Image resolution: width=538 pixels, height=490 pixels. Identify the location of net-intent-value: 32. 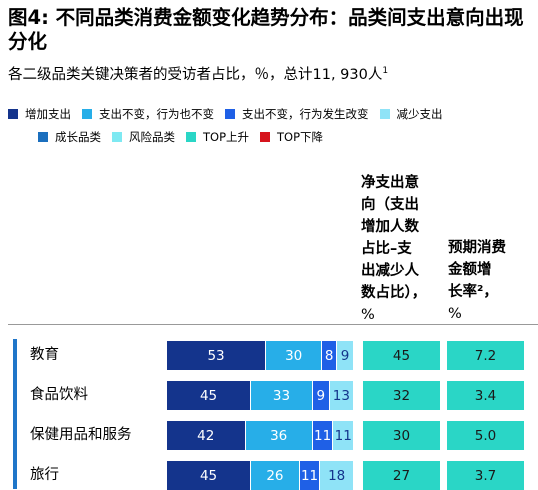
(401, 395).